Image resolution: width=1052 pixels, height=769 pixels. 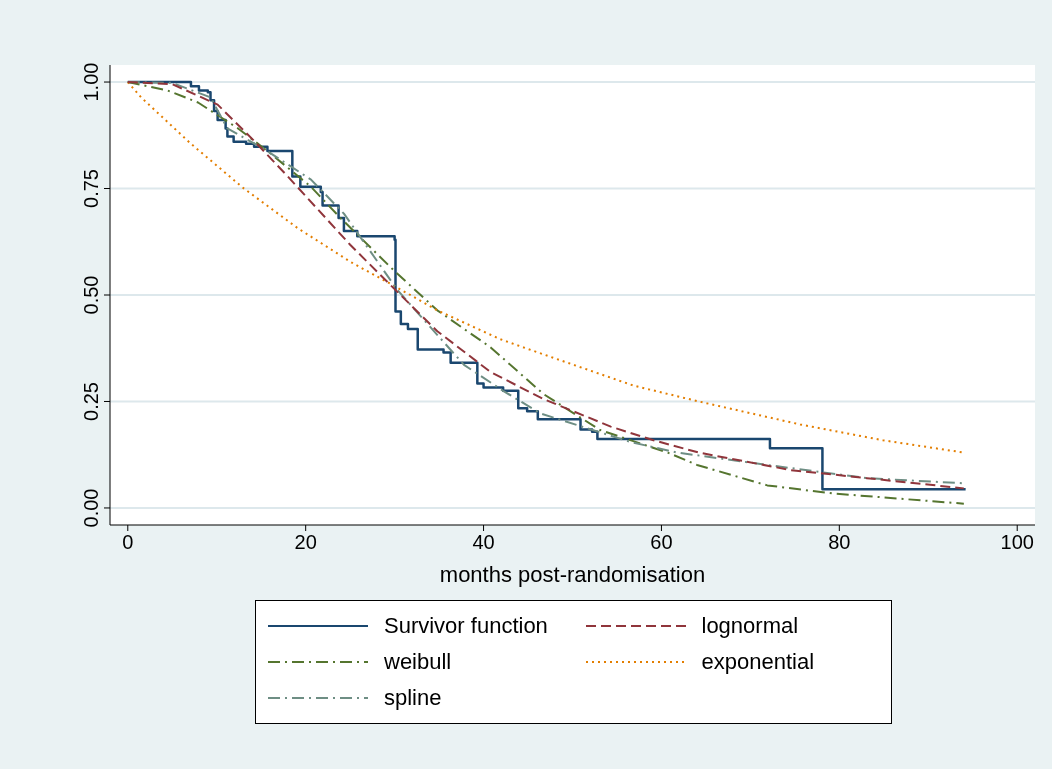 I want to click on legend-label: weibull, so click(x=418, y=662).